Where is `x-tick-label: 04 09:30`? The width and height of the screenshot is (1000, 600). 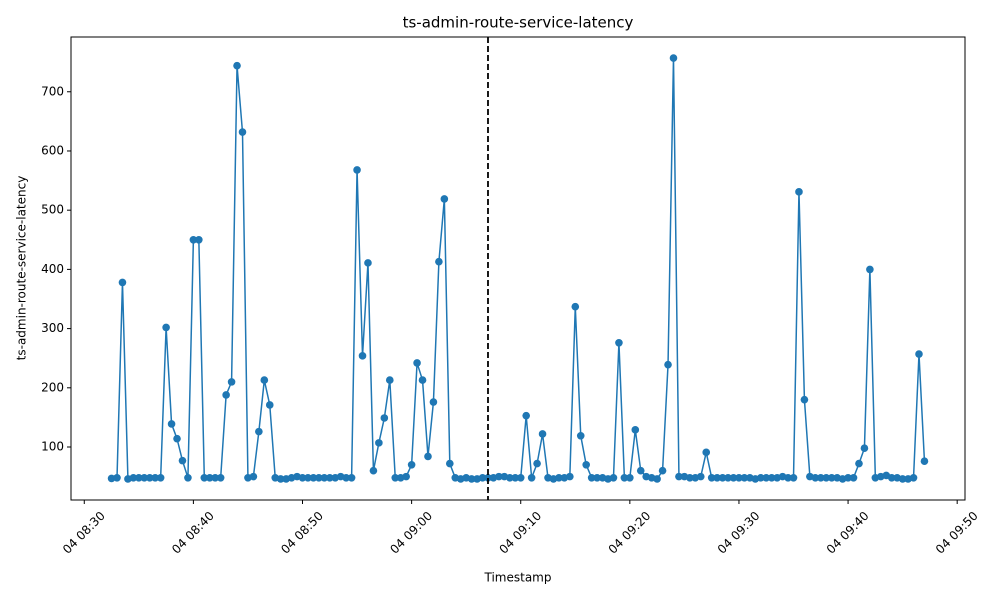
x-tick-label: 04 09:30 is located at coordinates (739, 533).